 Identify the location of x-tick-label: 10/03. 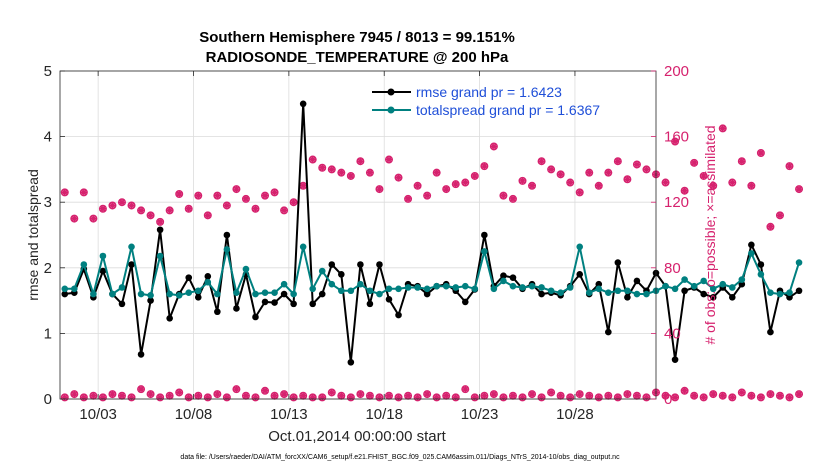
(98, 414).